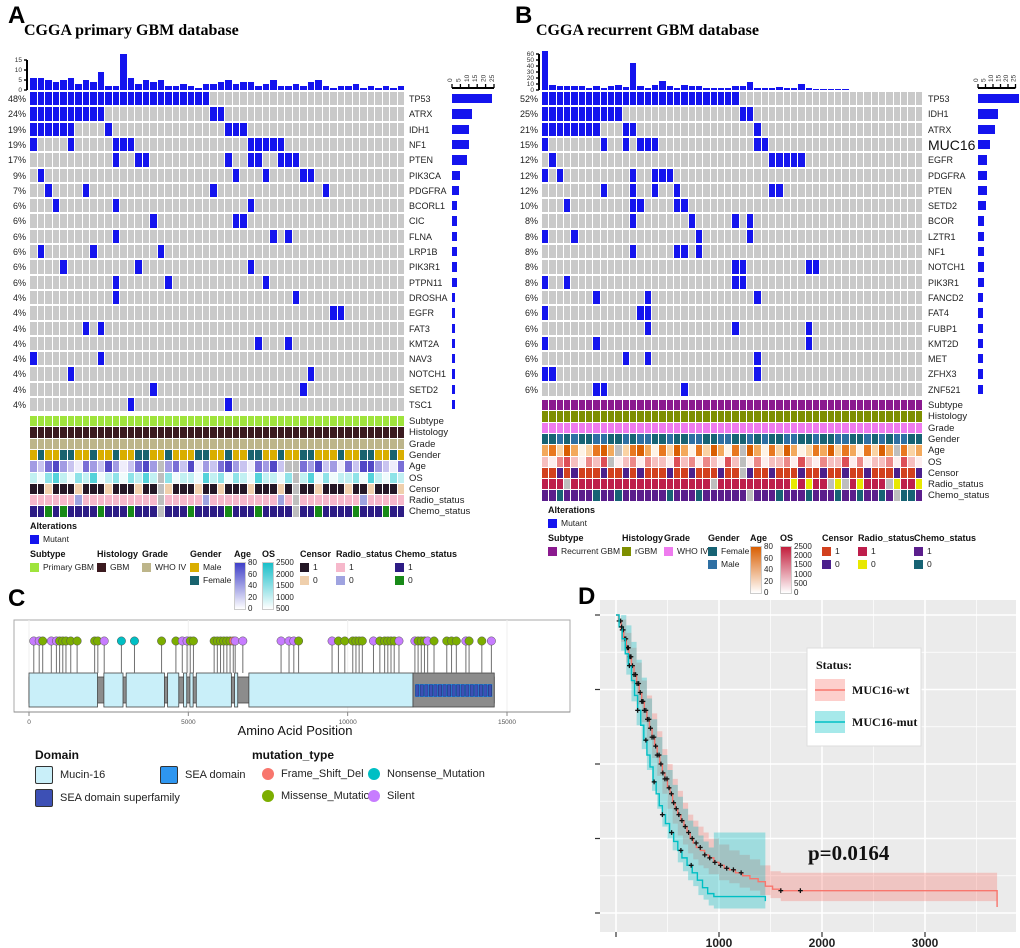  What do you see at coordinates (732, 190) in the screenshot?
I see `oncoprint-row` at bounding box center [732, 190].